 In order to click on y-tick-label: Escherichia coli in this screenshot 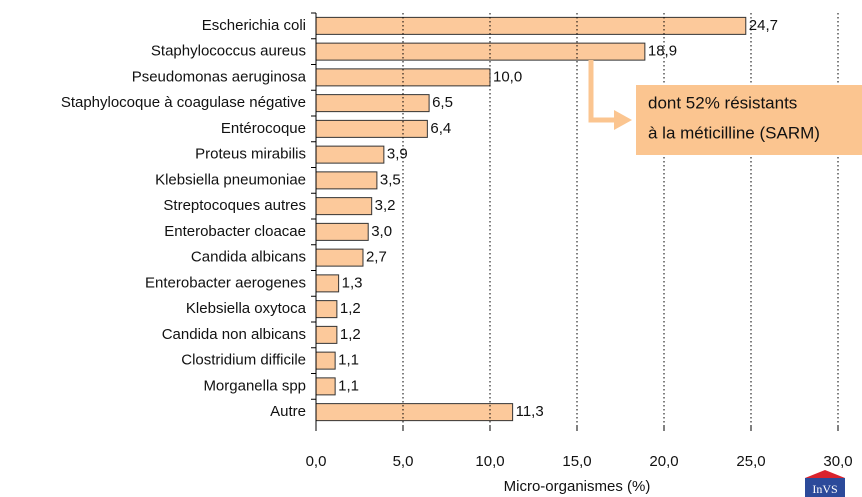, I will do `click(254, 25)`.